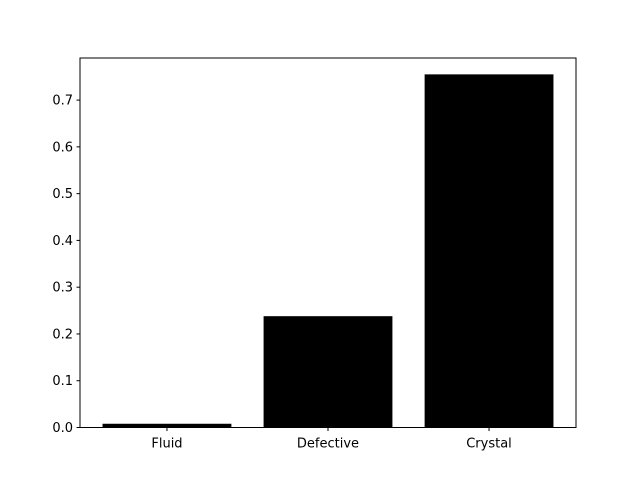  I want to click on y-tick-label: 0.6, so click(62, 147).